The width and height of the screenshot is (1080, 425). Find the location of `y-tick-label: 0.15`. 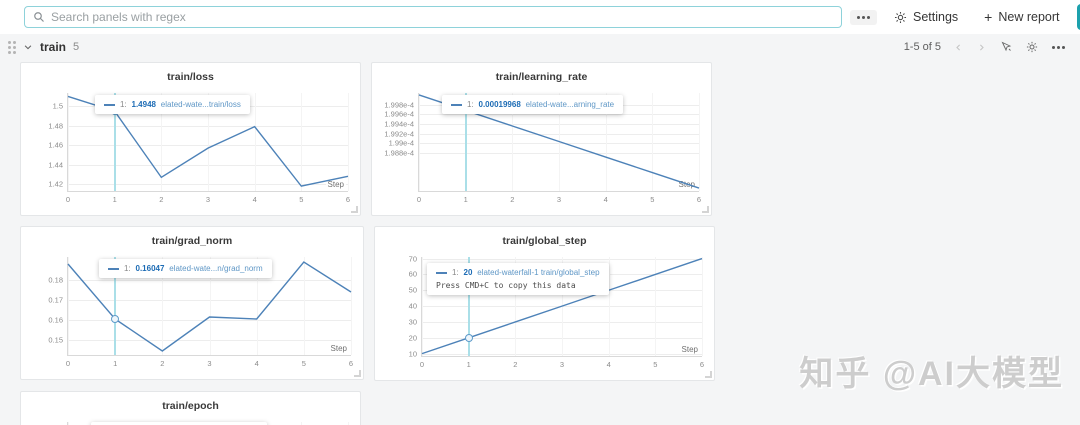

y-tick-label: 0.15 is located at coordinates (55, 340).